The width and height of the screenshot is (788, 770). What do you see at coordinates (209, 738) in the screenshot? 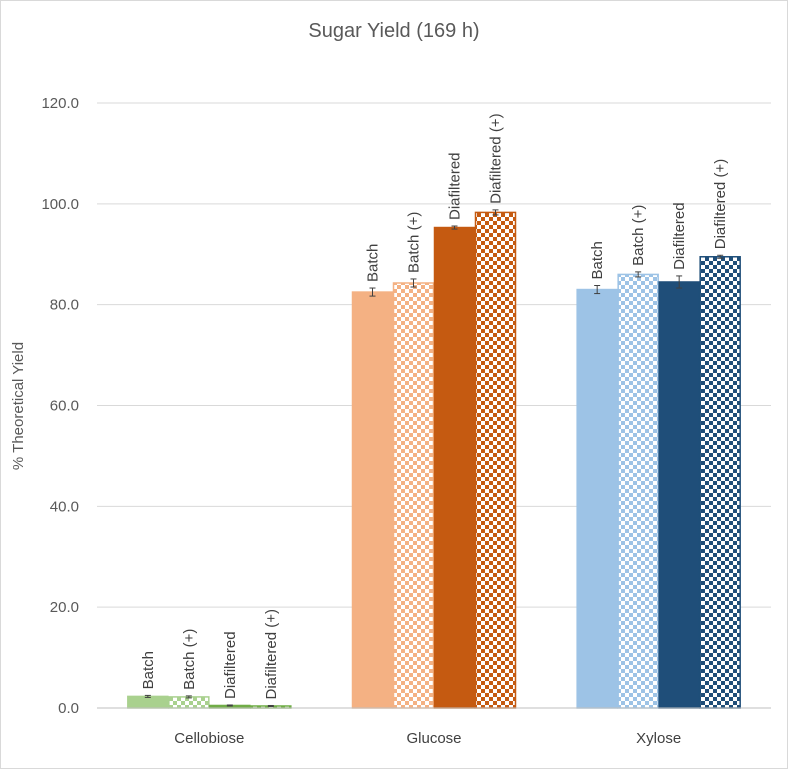
I see `x-category-label: Cellobiose` at bounding box center [209, 738].